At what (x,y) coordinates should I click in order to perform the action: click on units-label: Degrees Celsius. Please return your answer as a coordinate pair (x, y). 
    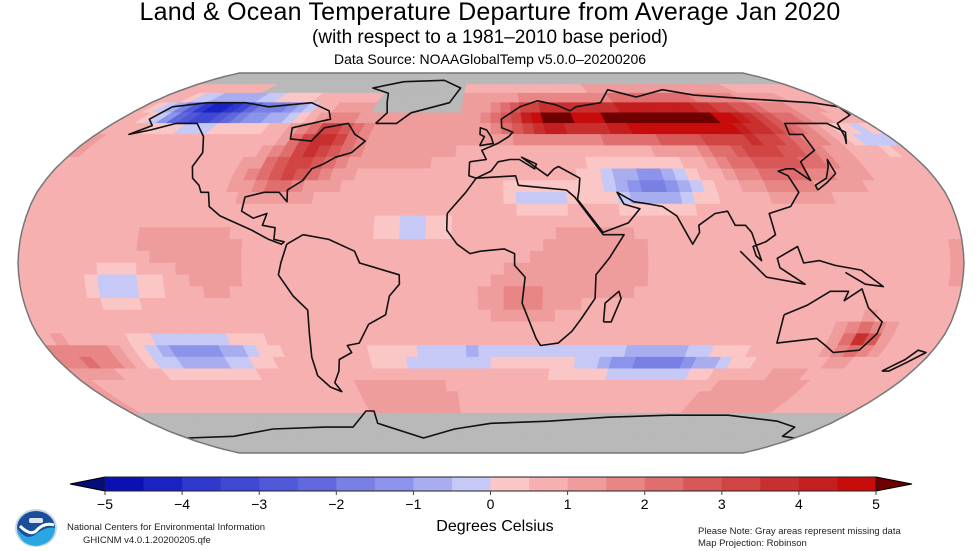
    Looking at the image, I should click on (495, 526).